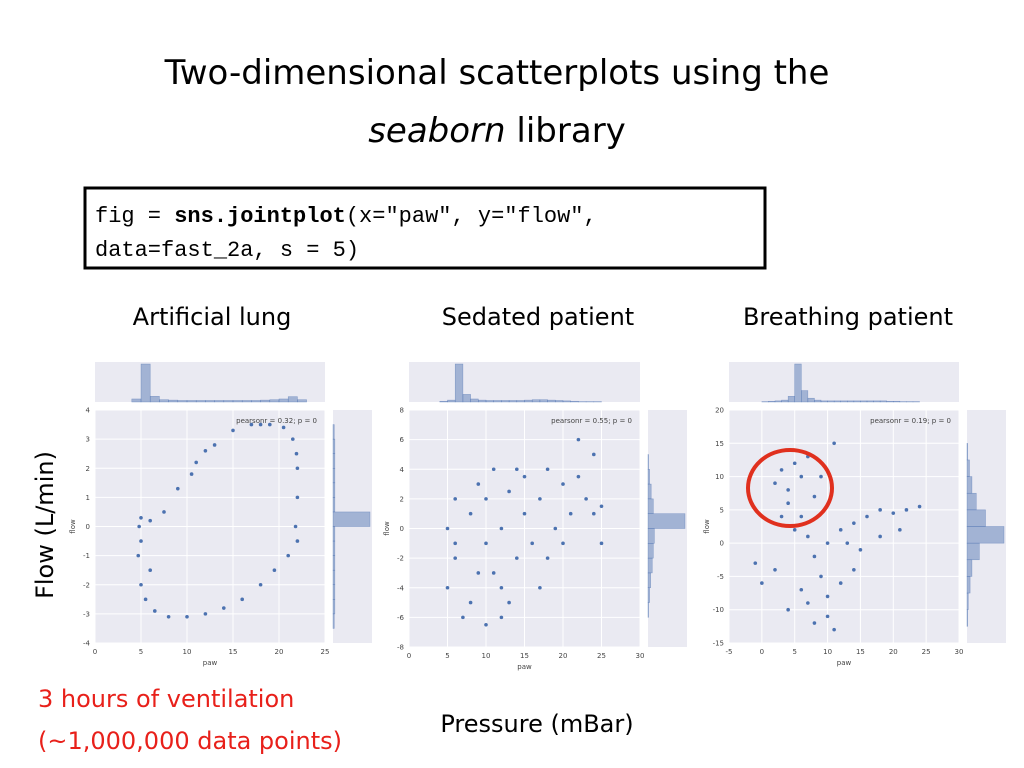  What do you see at coordinates (88, 440) in the screenshot?
I see `y-tick-label: 3` at bounding box center [88, 440].